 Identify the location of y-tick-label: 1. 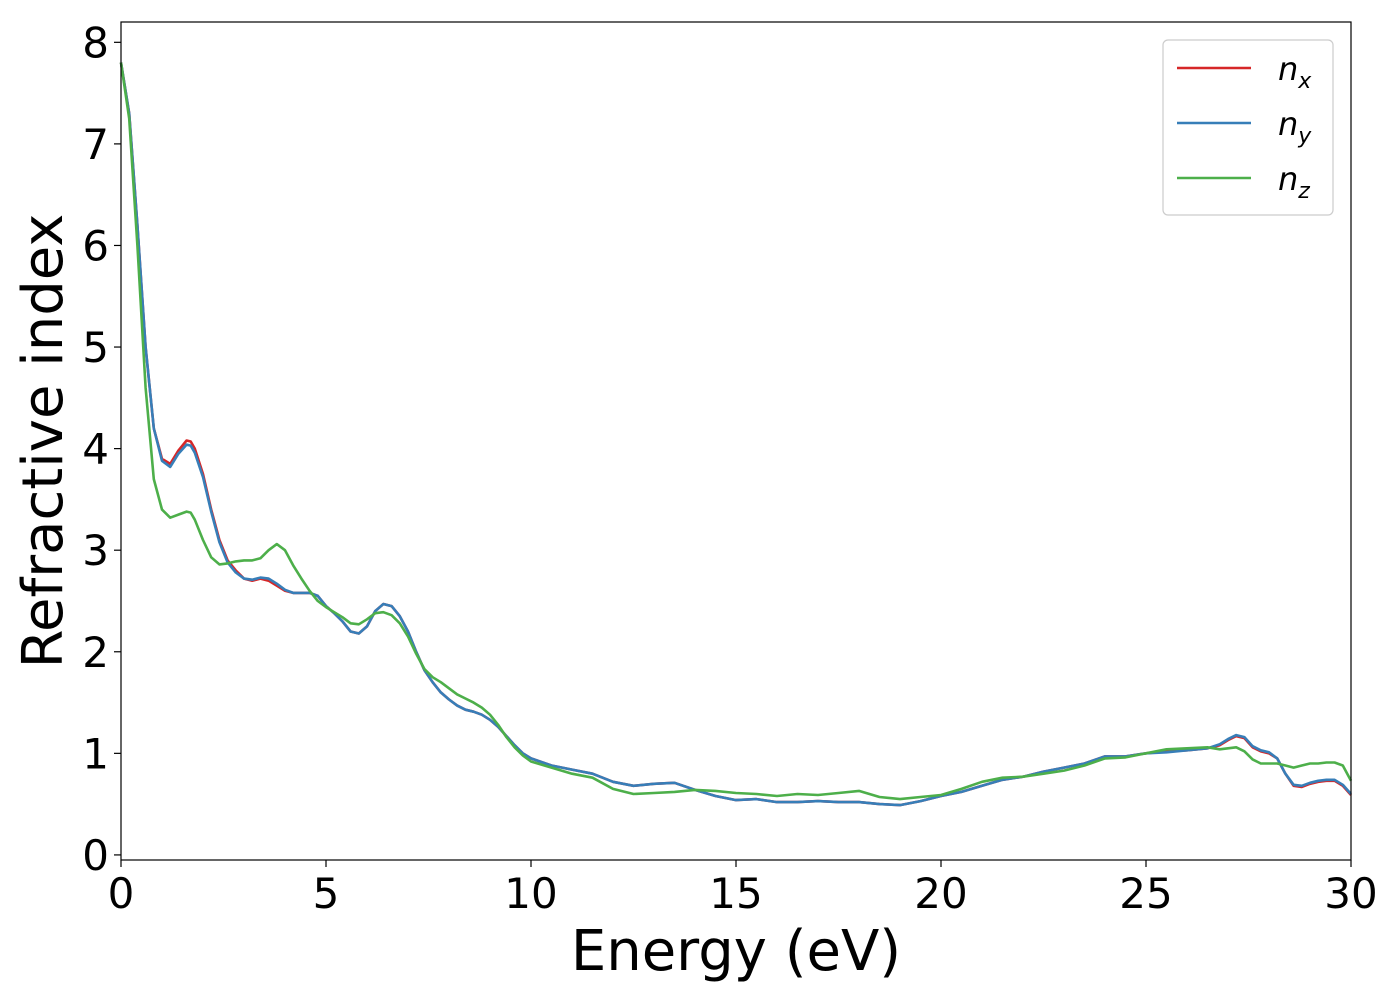
(95, 753).